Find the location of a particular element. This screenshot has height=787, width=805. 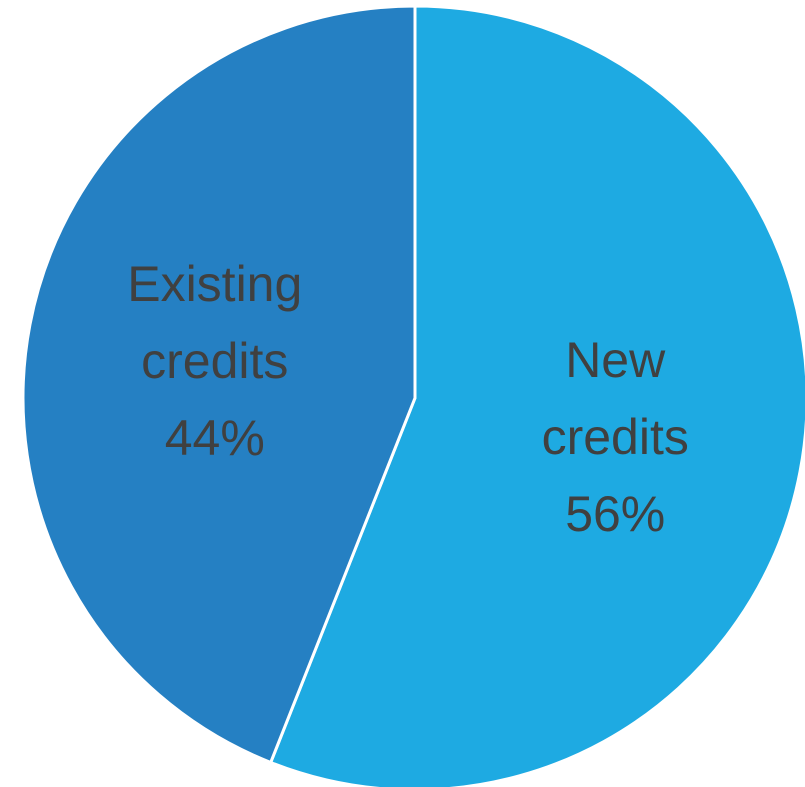

data-label-slice-0: New credits 56% is located at coordinates (615, 437).